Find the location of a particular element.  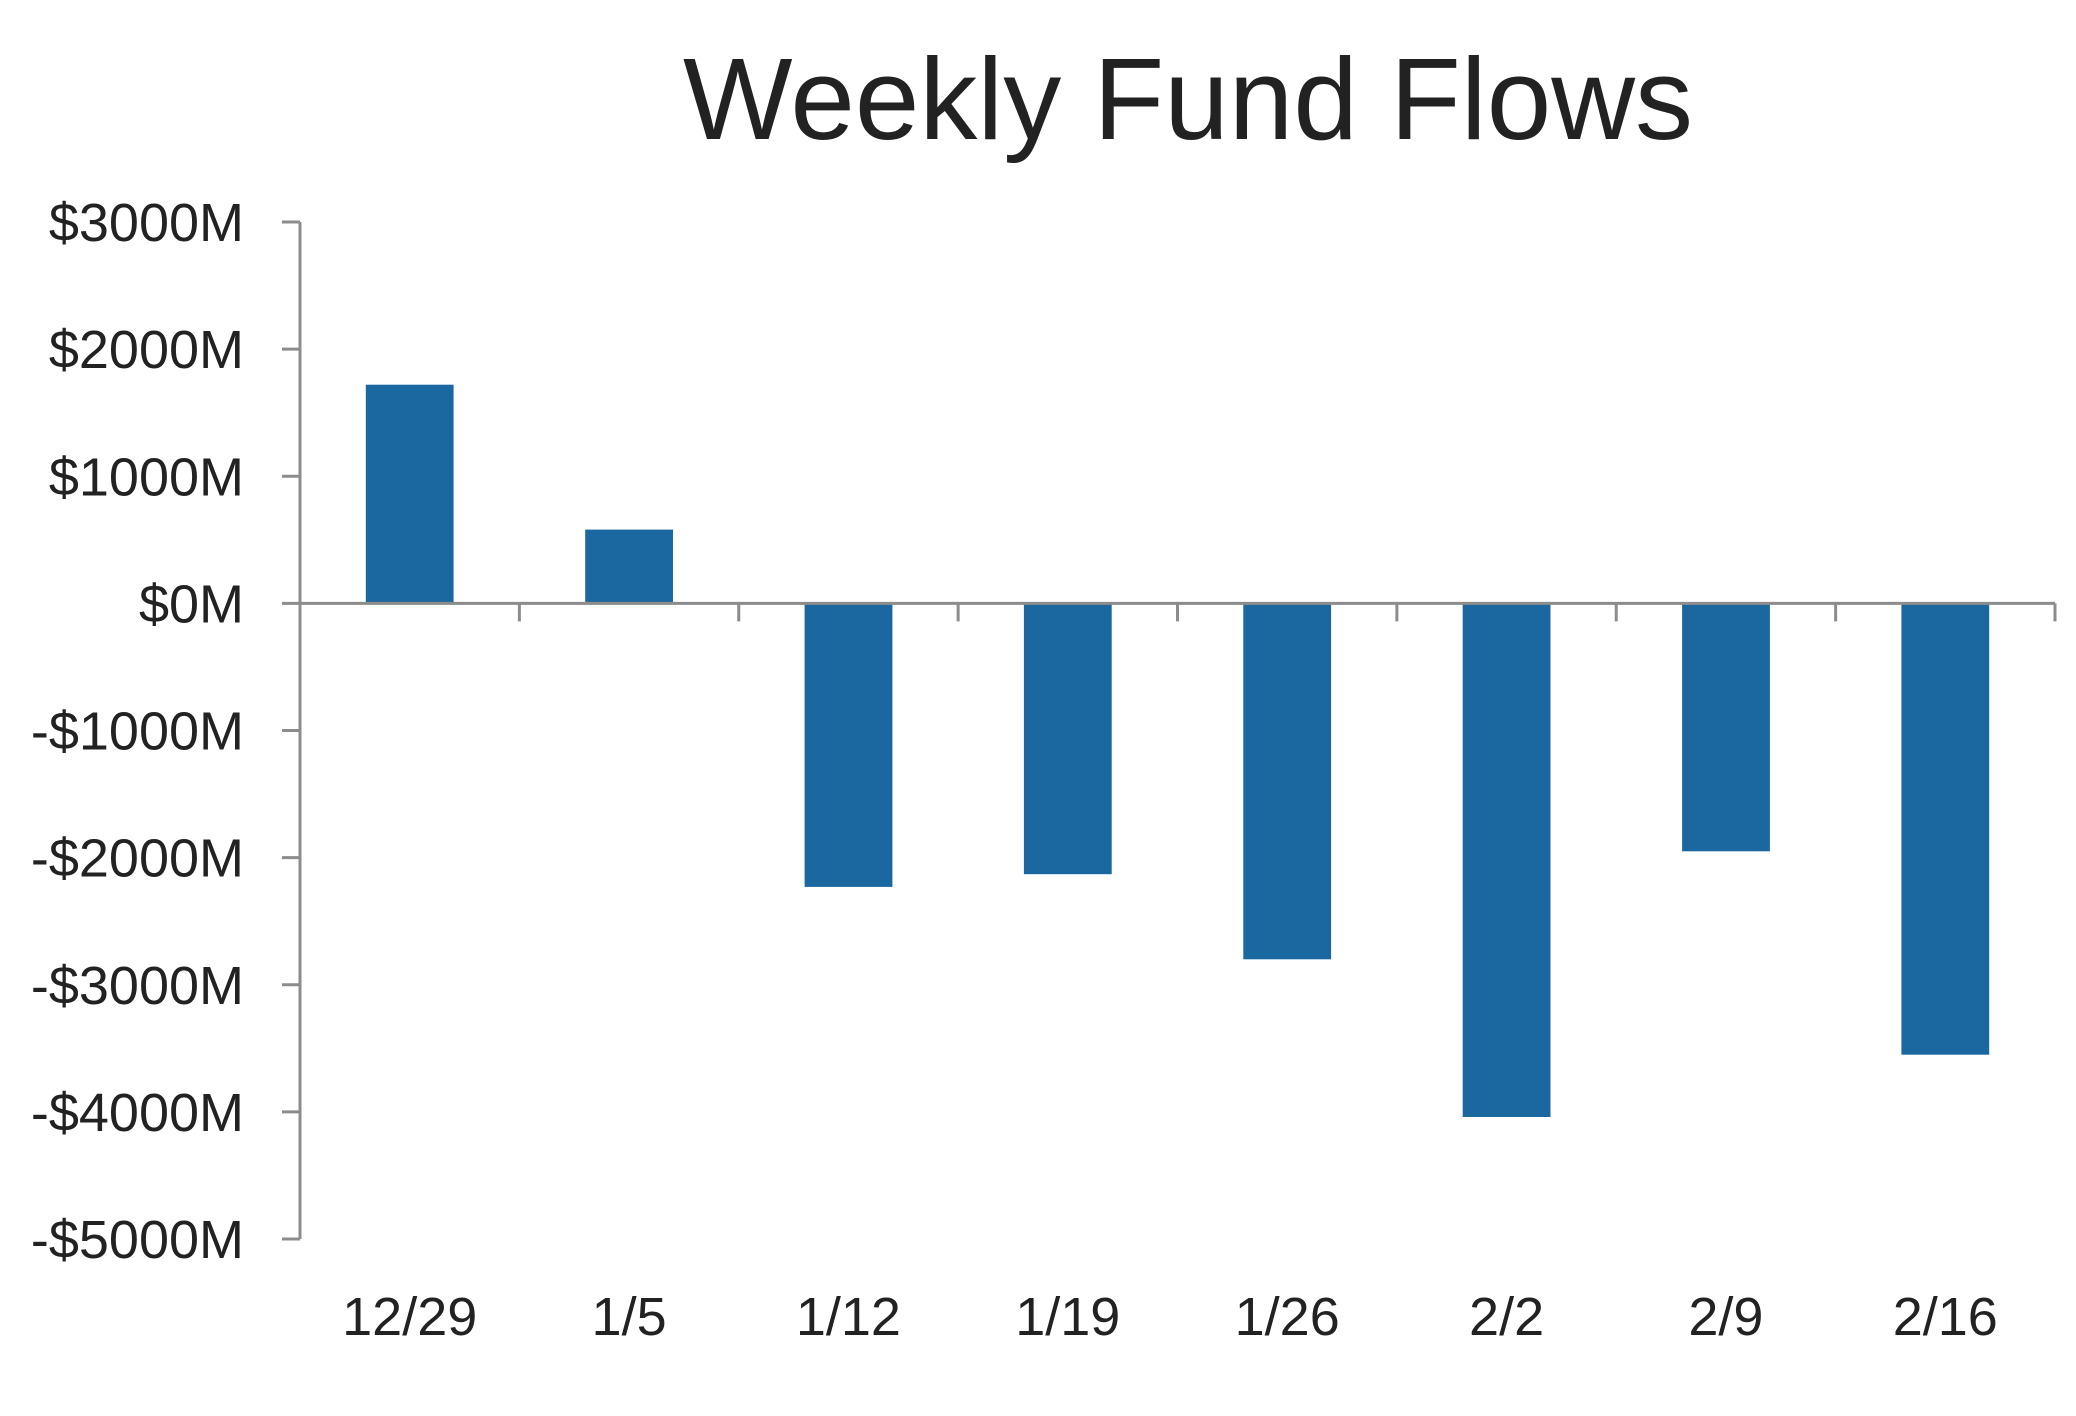

x-tick-label: 1/12 is located at coordinates (848, 1317).